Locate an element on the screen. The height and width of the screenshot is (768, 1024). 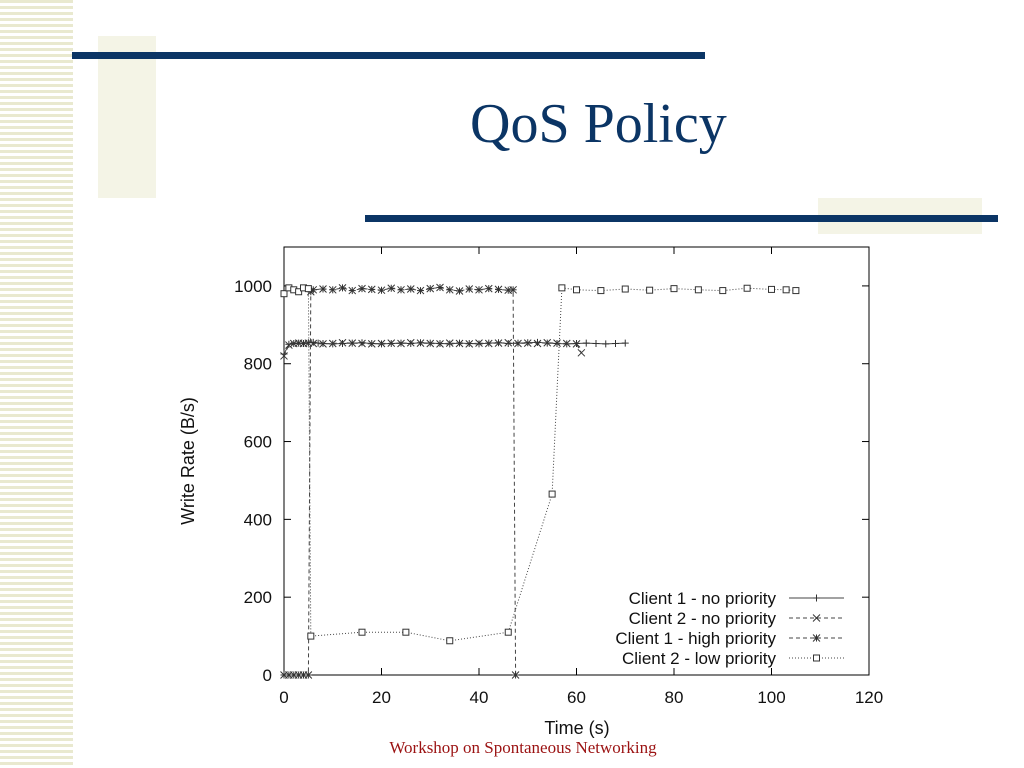
x-tick-label: 120 is located at coordinates (869, 697).